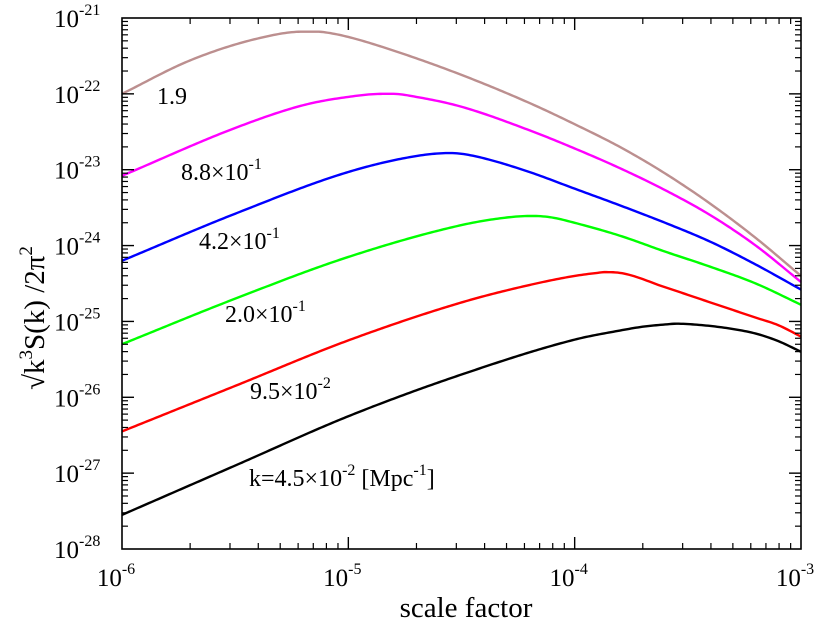 The height and width of the screenshot is (626, 830). What do you see at coordinates (342, 576) in the screenshot?
I see `x-tick-label: 10⁻⁵` at bounding box center [342, 576].